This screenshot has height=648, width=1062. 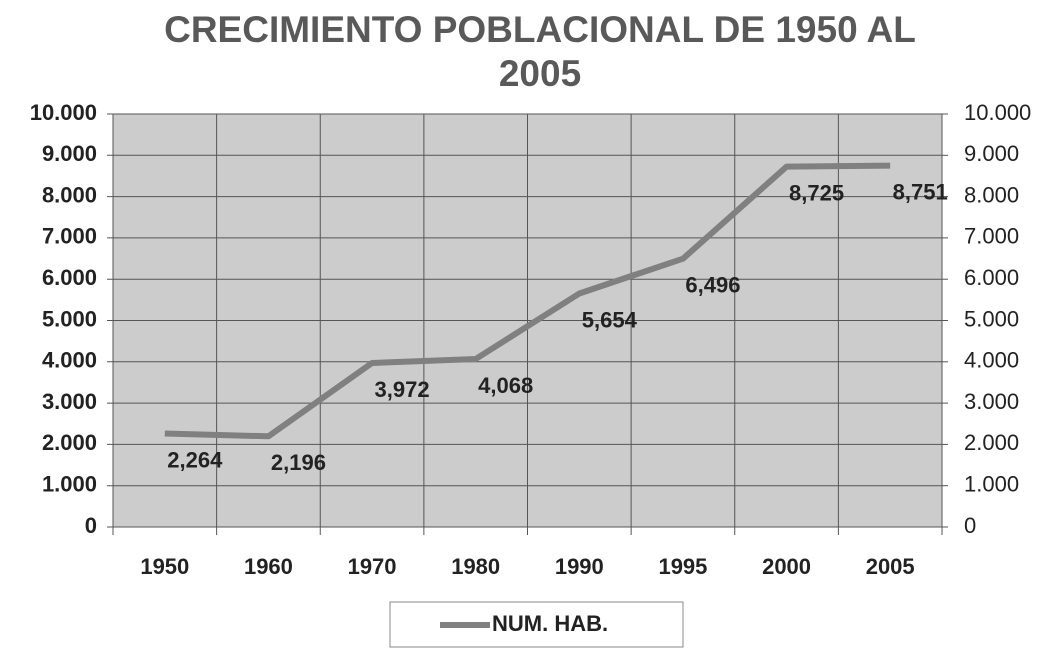 What do you see at coordinates (164, 566) in the screenshot?
I see `x-tick-label: 1950` at bounding box center [164, 566].